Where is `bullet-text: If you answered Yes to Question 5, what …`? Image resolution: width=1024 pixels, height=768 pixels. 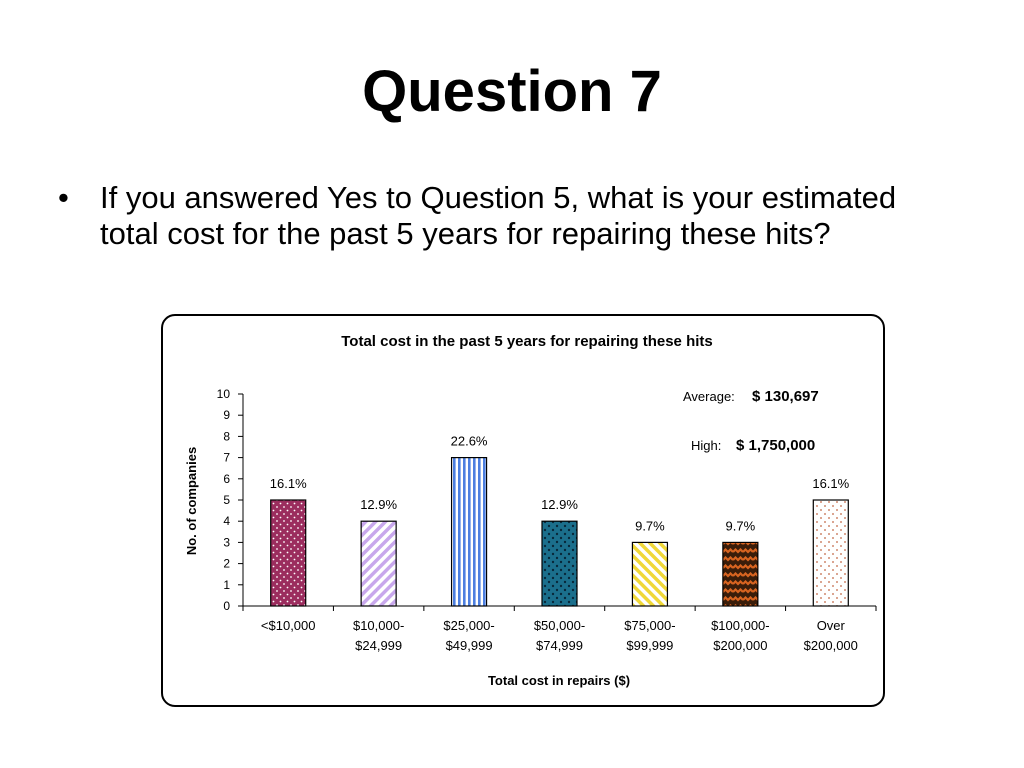 bullet-text: If you answered Yes to Question 5, what … is located at coordinates (498, 215).